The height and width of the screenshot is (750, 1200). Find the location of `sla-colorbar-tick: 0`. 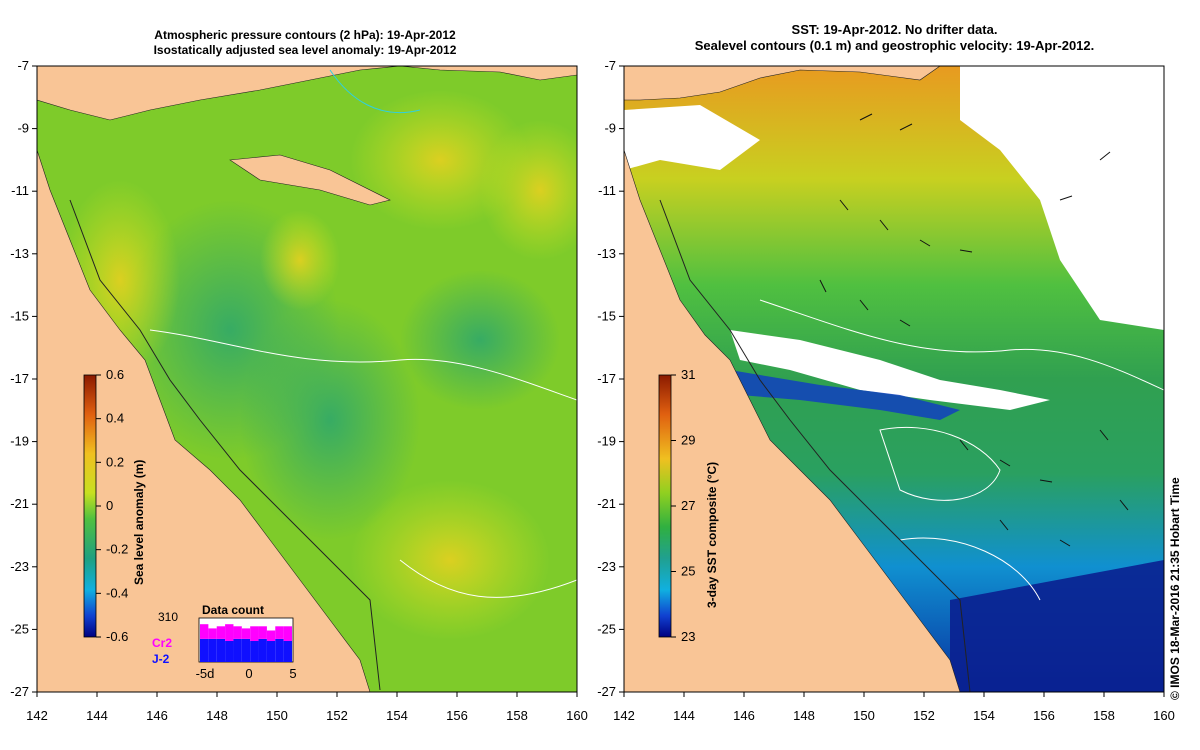

sla-colorbar-tick: 0 is located at coordinates (109, 505).